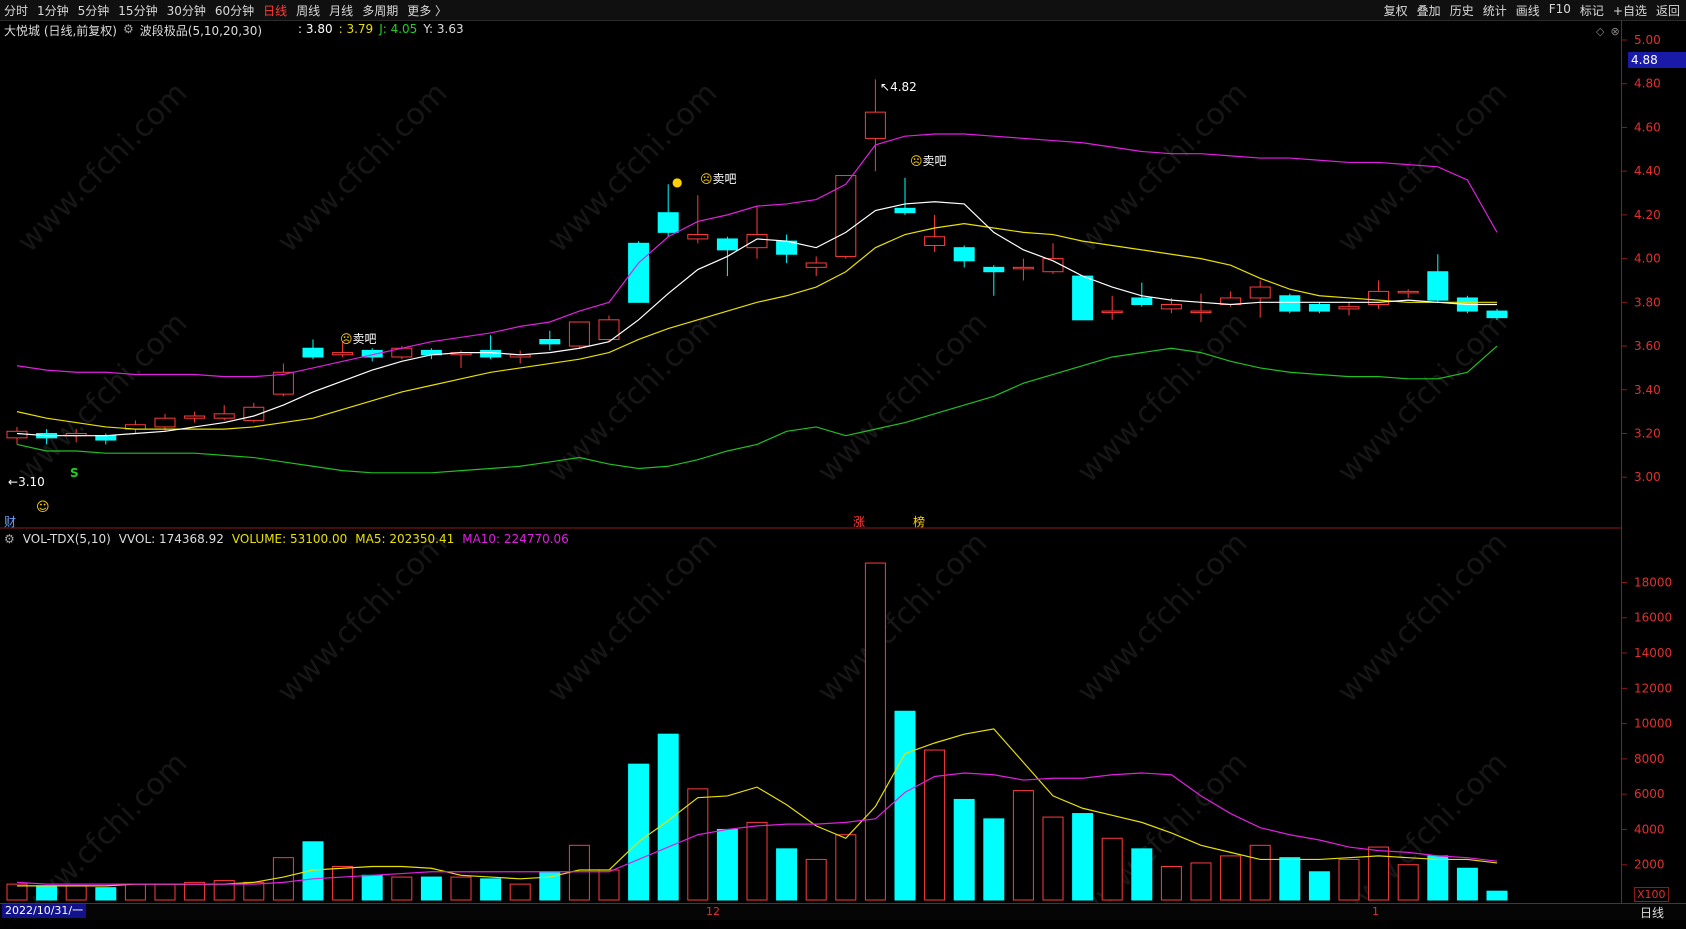 This screenshot has width=1686, height=929. I want to click on value-y: Y: 3.63, so click(443, 29).